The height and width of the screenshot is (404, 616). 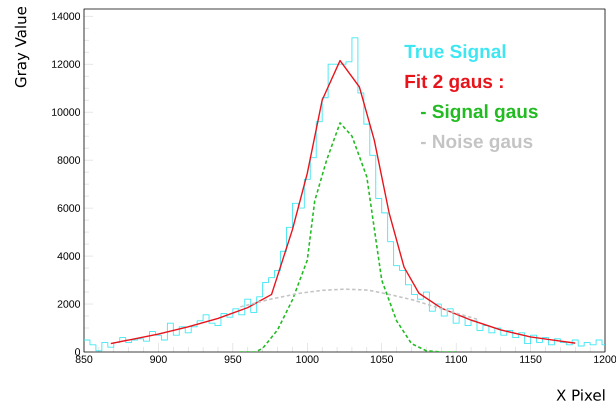 What do you see at coordinates (66, 112) in the screenshot?
I see `y-tick-label: 10000` at bounding box center [66, 112].